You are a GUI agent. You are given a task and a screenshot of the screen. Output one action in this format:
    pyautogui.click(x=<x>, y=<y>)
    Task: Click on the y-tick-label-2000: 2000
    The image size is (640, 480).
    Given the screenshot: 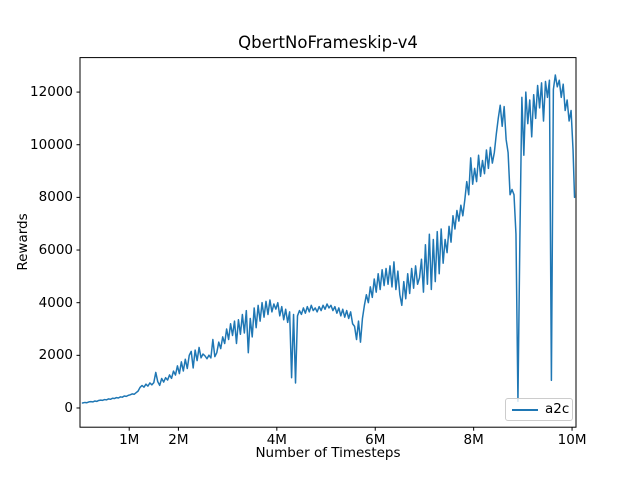 What is the action you would take?
    pyautogui.click(x=55, y=355)
    